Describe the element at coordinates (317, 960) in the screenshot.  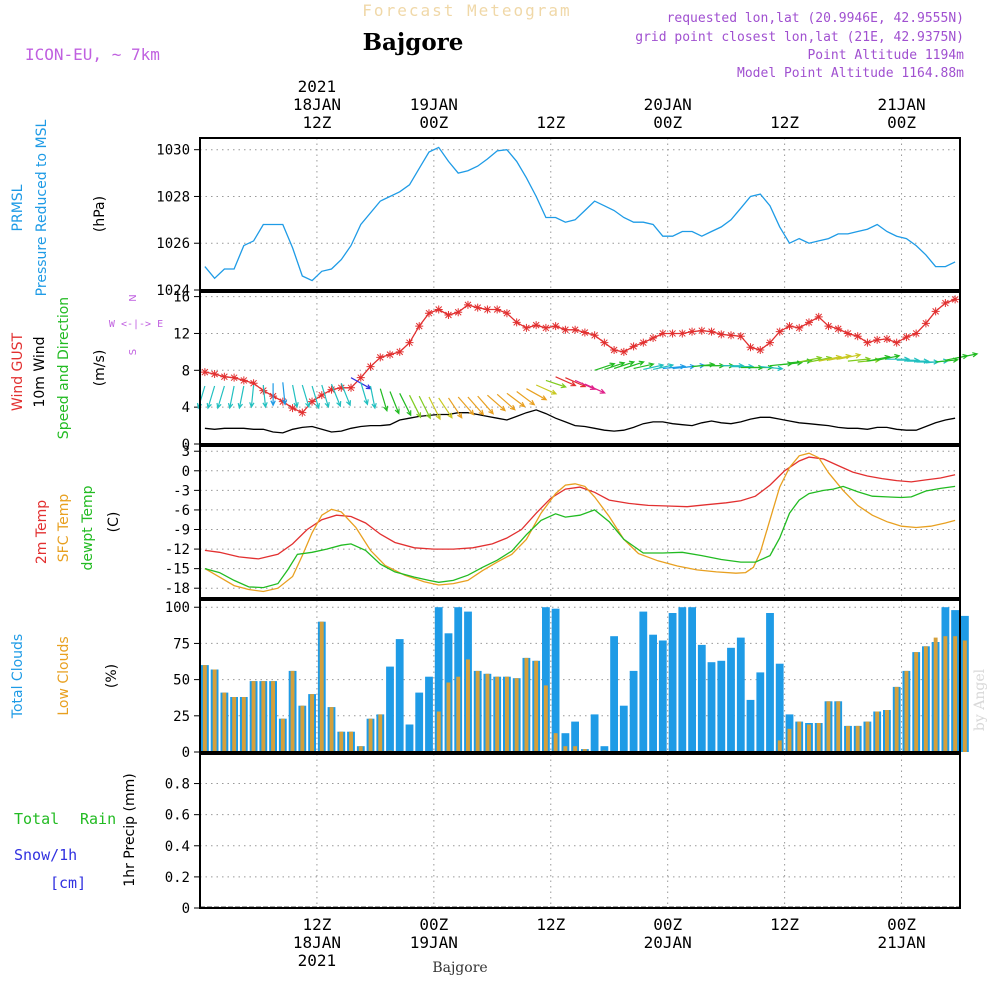
I see `bottom-time-label-0-2: 2021` at that location.